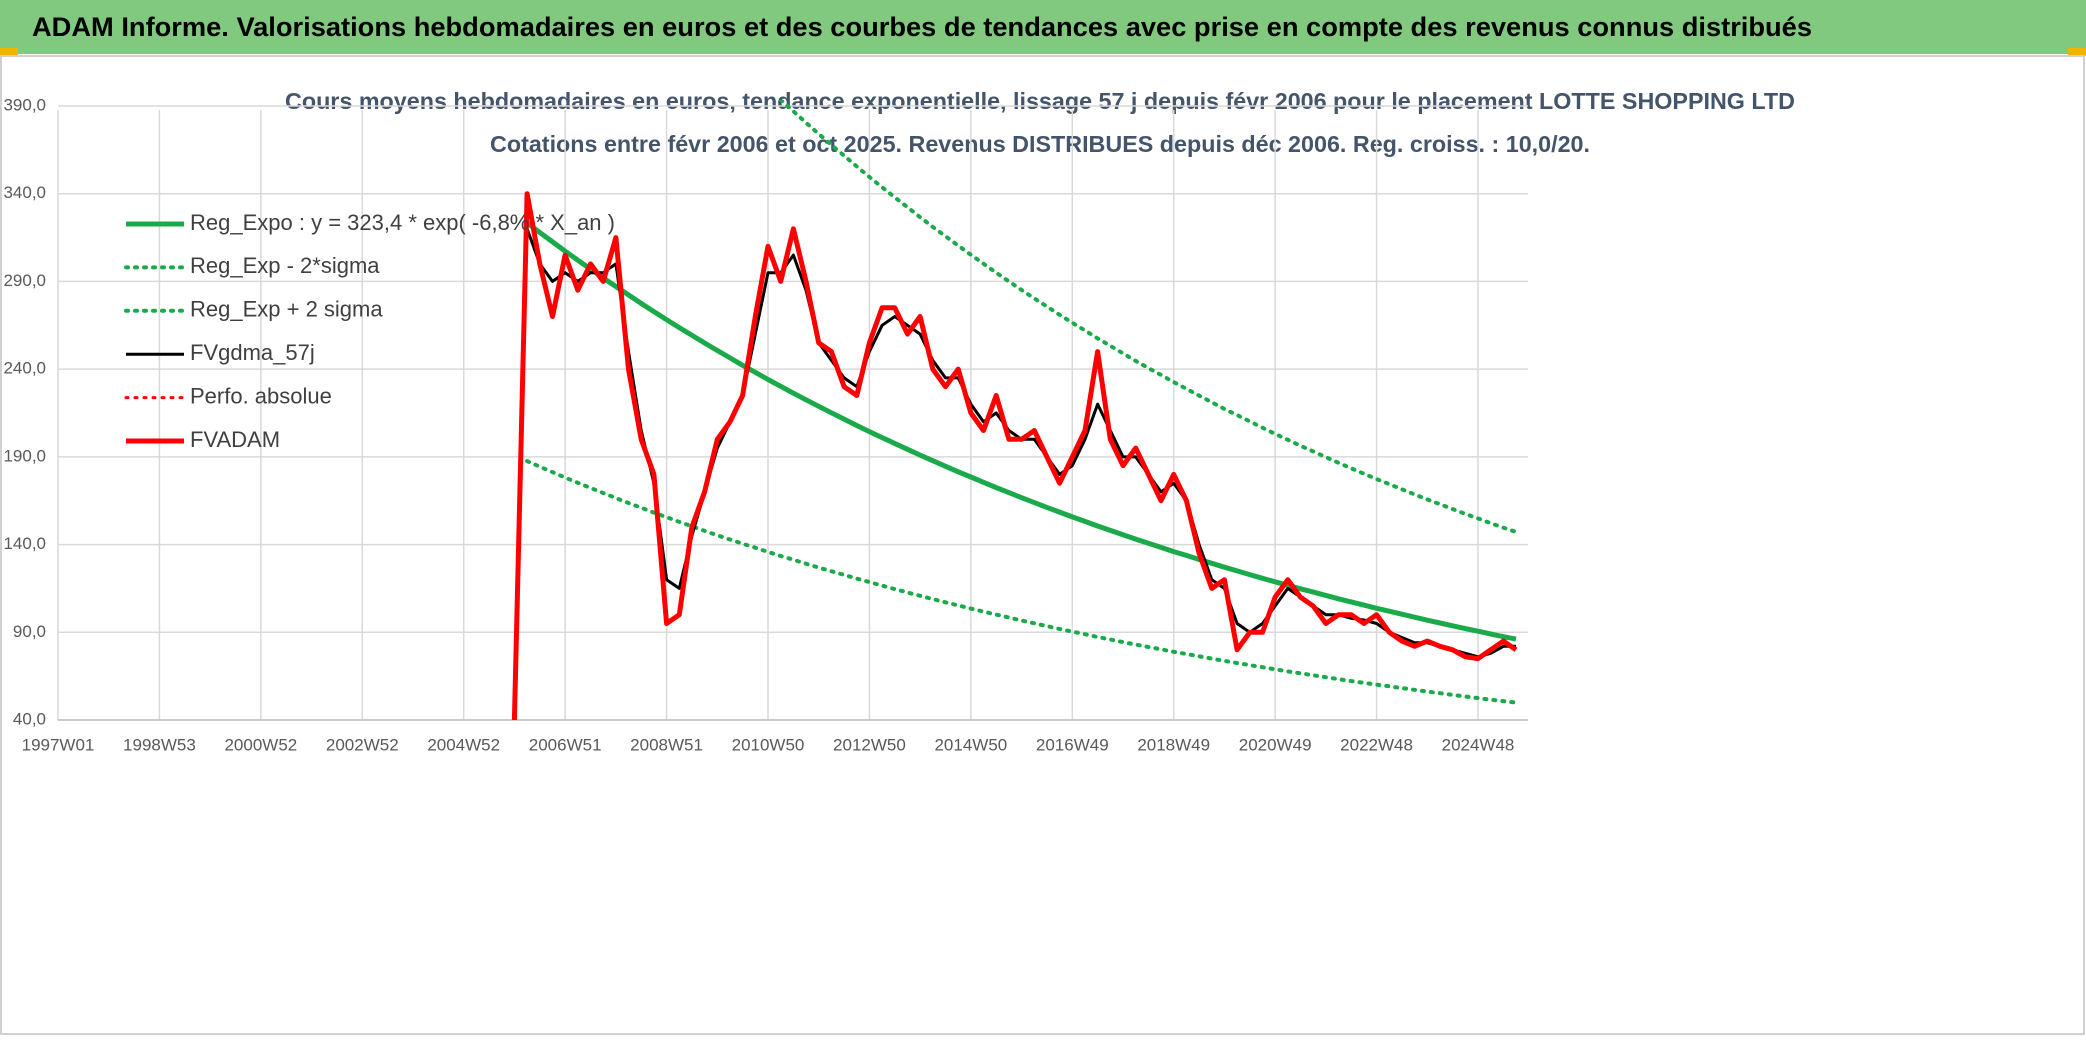 This screenshot has width=2086, height=1042. Describe the element at coordinates (29, 631) in the screenshot. I see `y-tick-label: 90,0` at that location.